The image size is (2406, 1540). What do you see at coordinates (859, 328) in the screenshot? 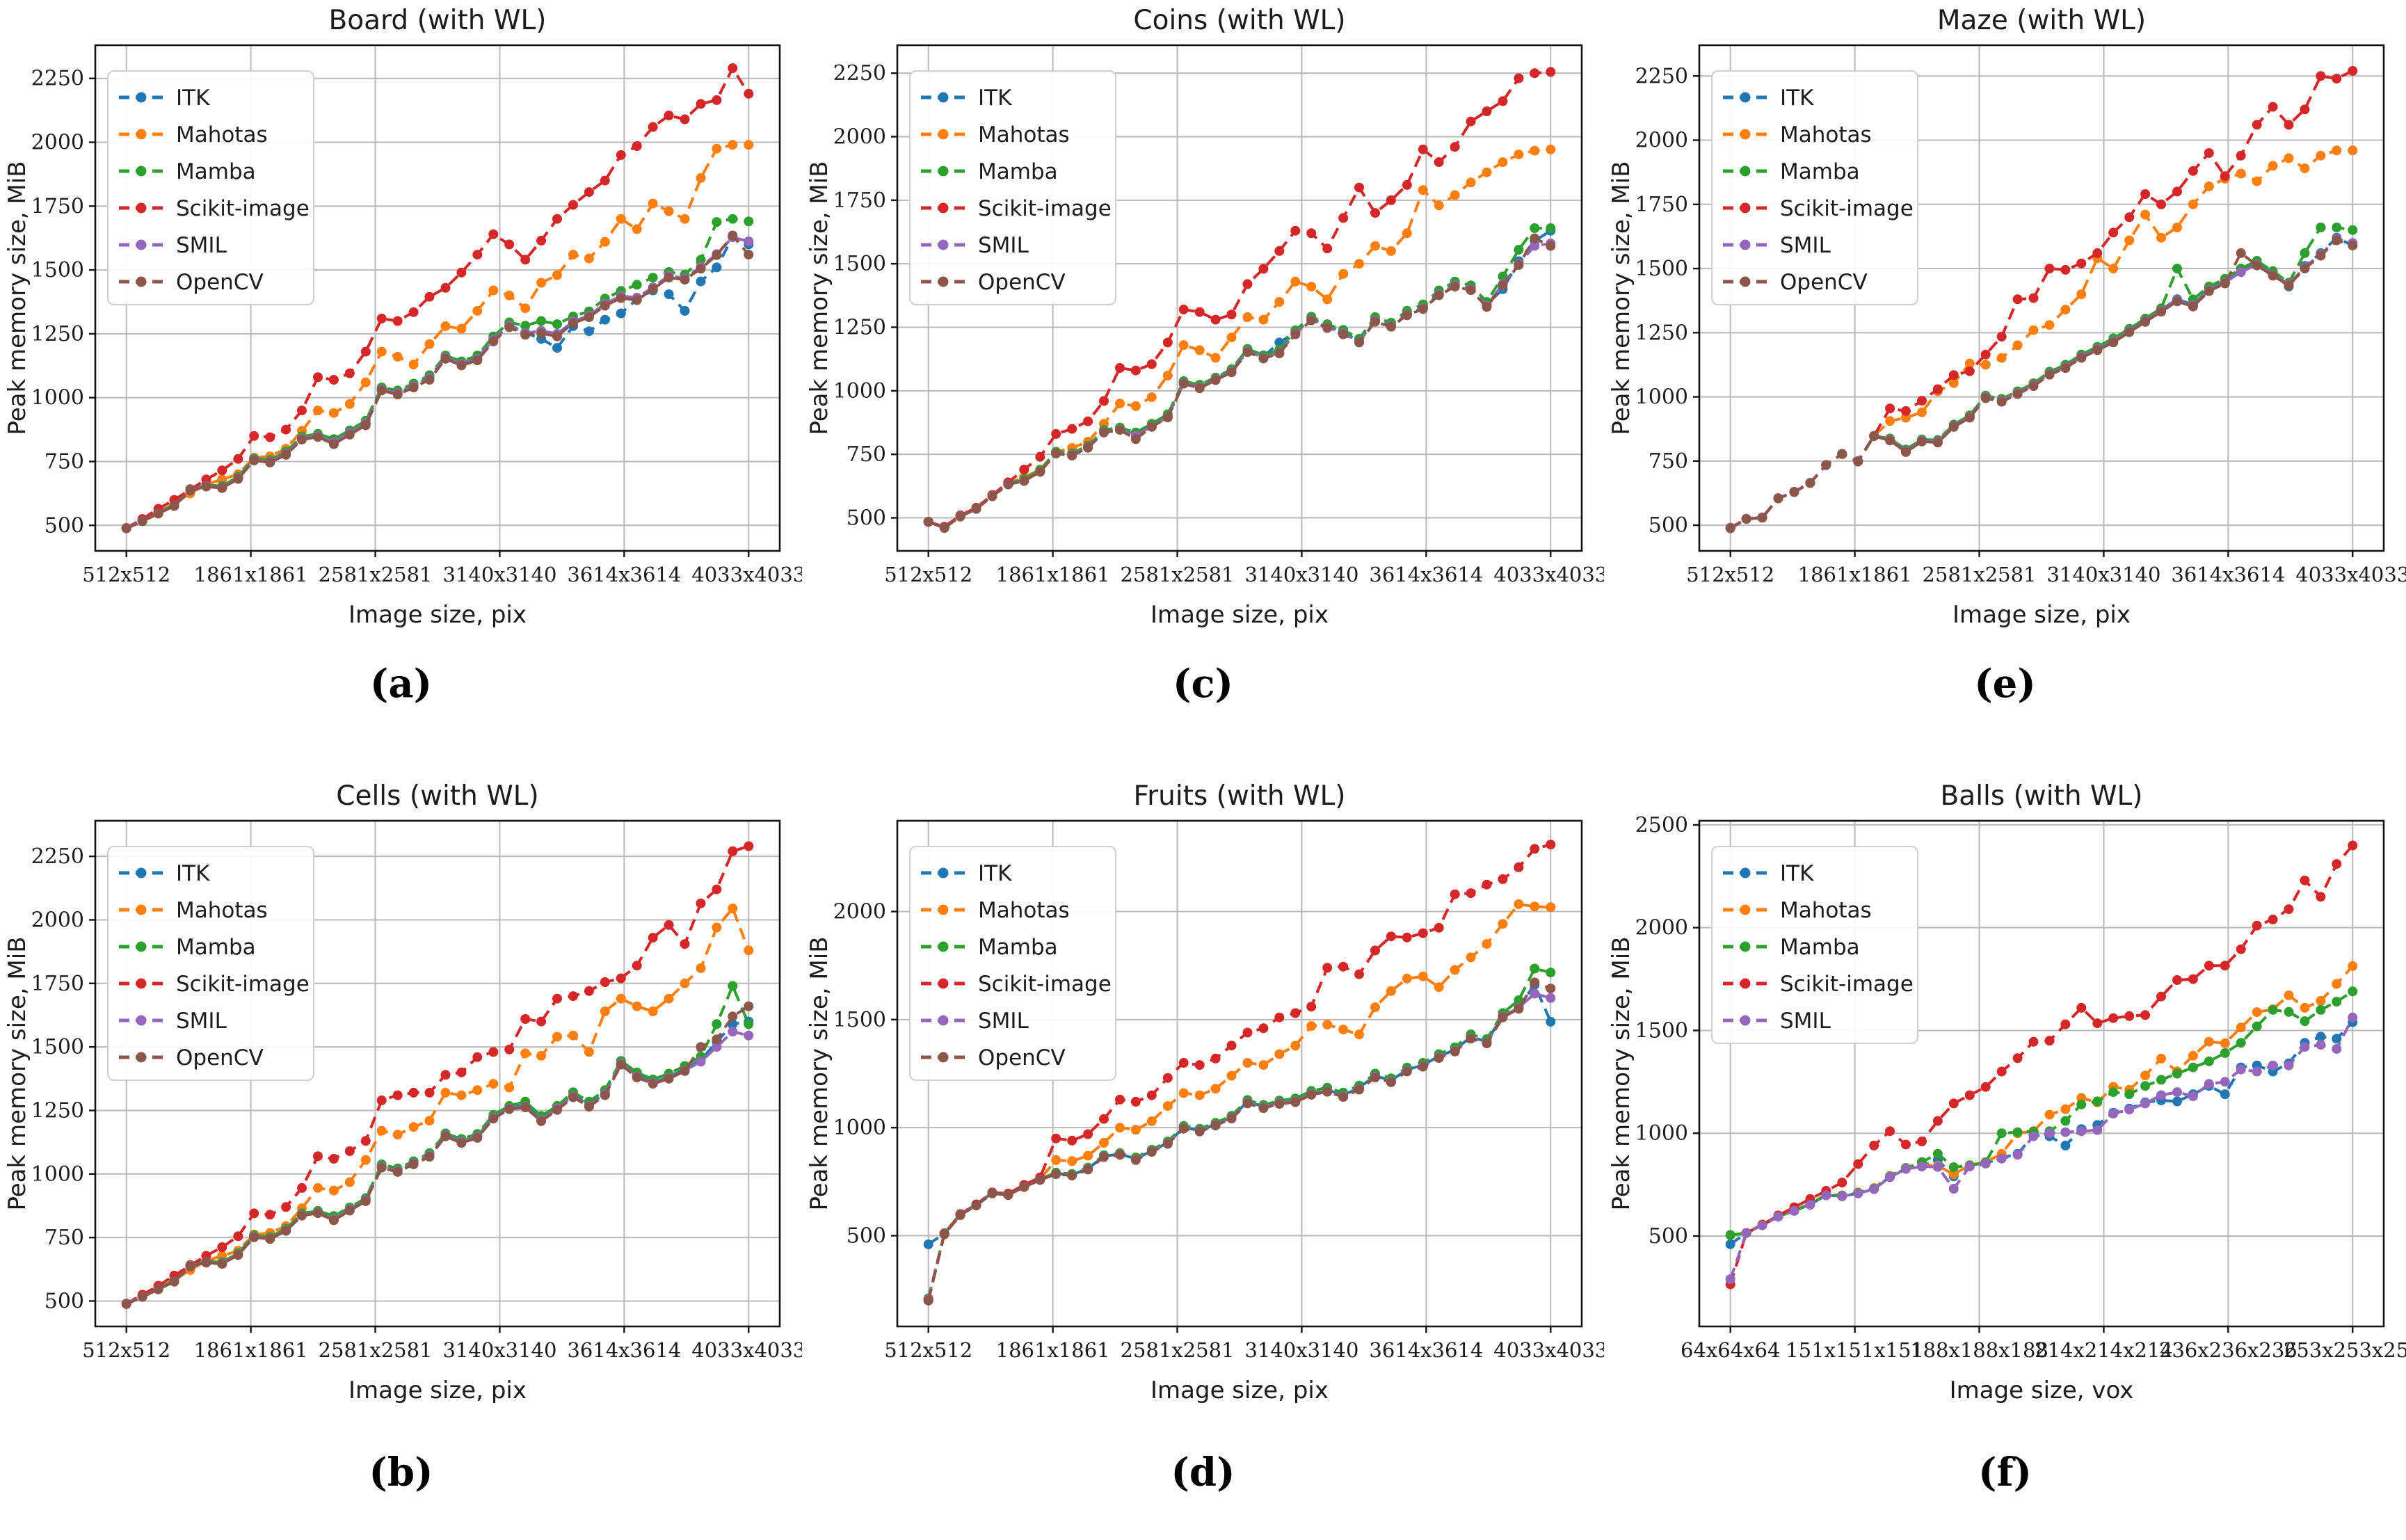
I see `y-tick-label: 1250` at bounding box center [859, 328].